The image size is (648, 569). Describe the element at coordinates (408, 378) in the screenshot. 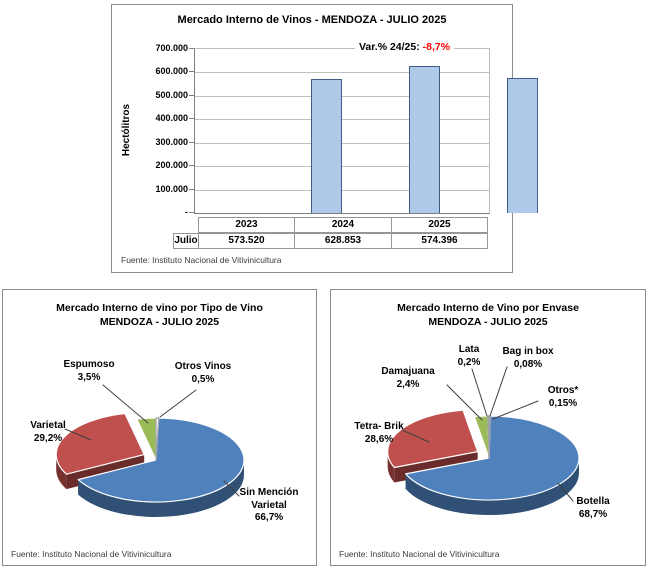

I see `pie-slice-label: Damajuana 2,4%` at that location.